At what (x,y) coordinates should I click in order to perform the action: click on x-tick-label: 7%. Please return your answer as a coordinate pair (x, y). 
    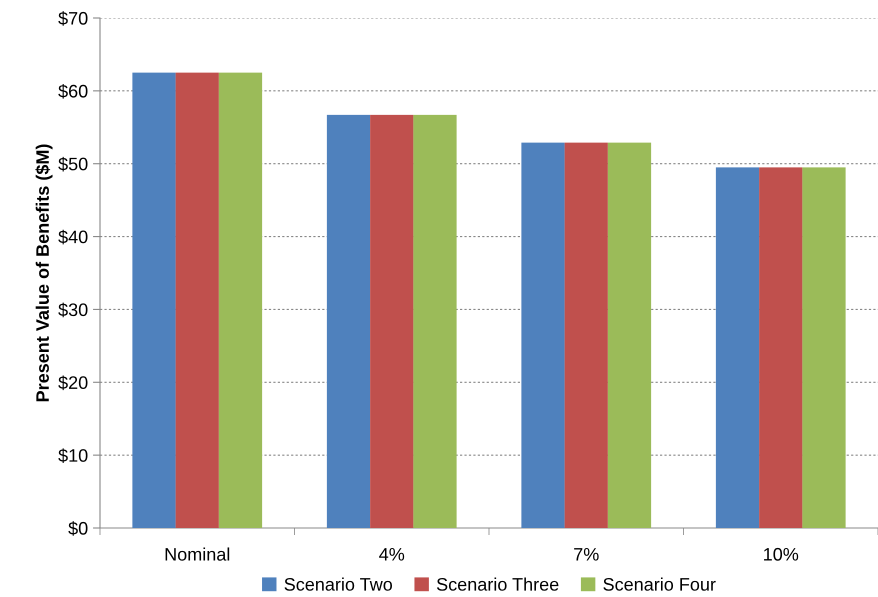
    Looking at the image, I should click on (586, 554).